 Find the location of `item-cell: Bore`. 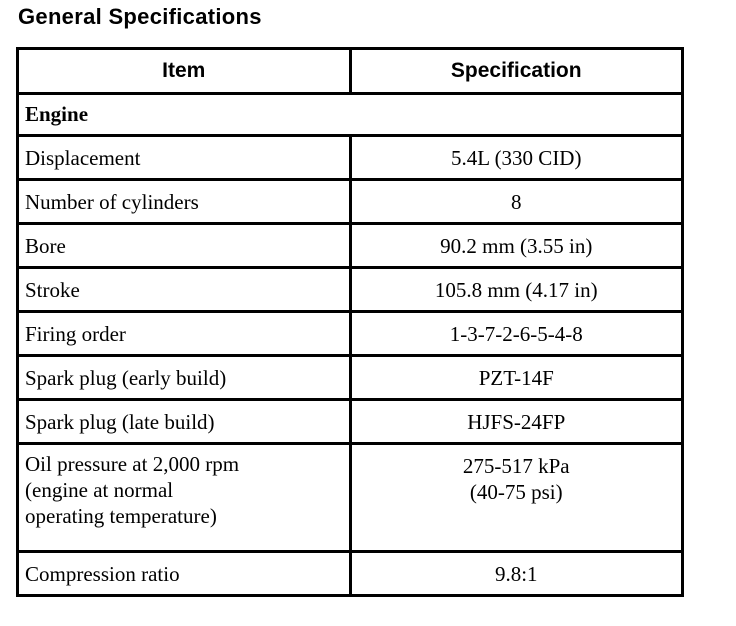

item-cell: Bore is located at coordinates (184, 245).